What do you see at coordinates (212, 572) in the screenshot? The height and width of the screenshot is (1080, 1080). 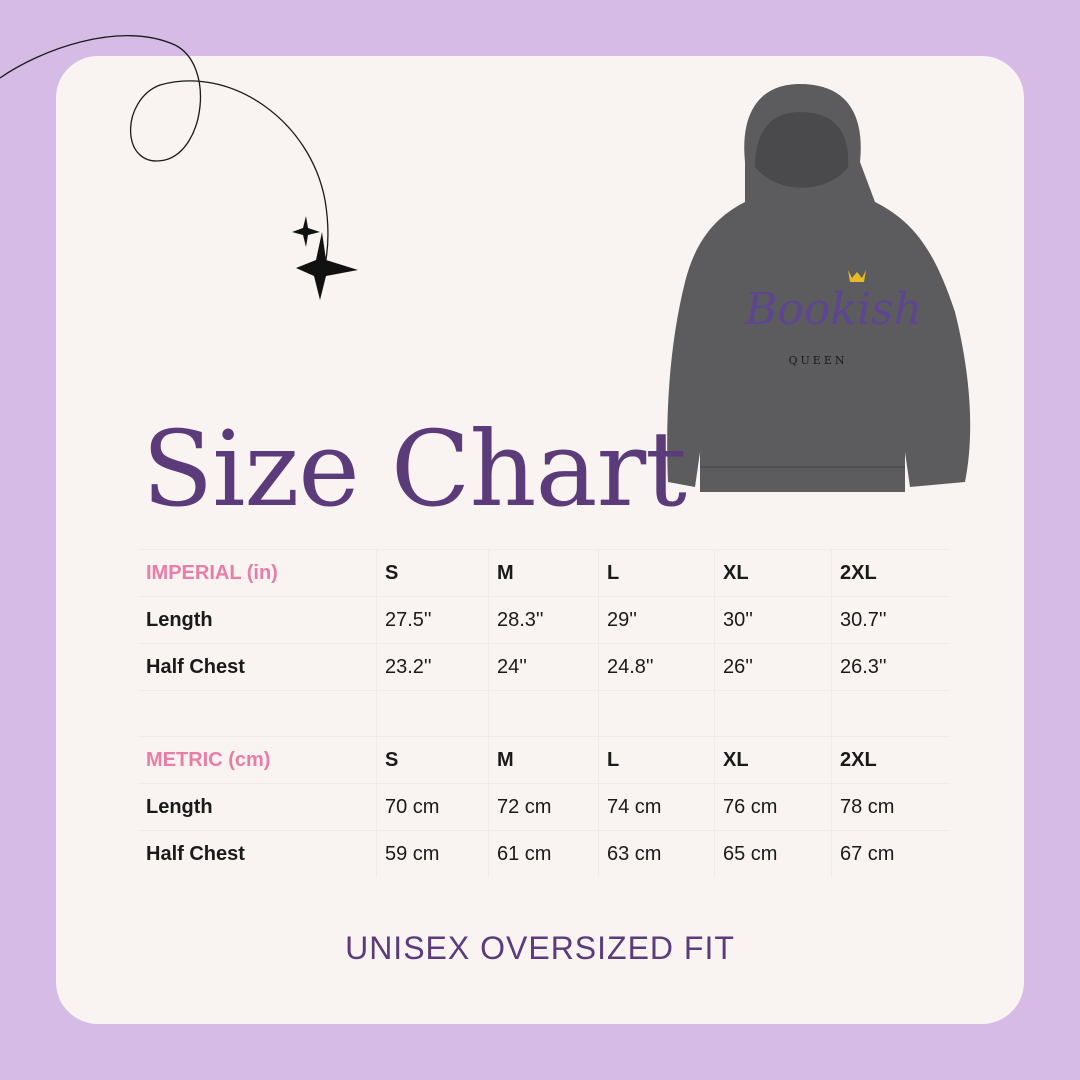 I see `unit-label: IMPERIAL (in)` at bounding box center [212, 572].